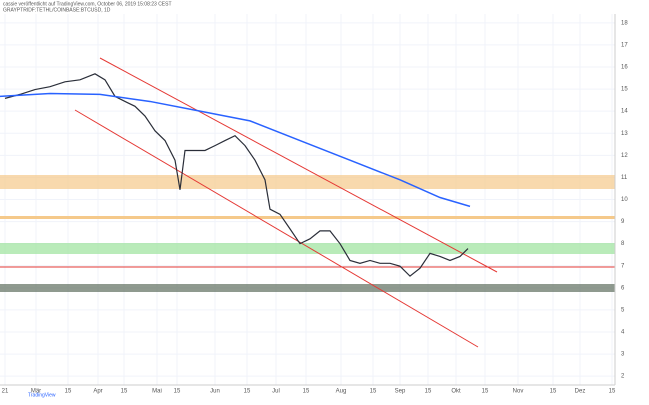 The image size is (649, 405). What do you see at coordinates (623, 244) in the screenshot?
I see `y-tick-label: 8` at bounding box center [623, 244].